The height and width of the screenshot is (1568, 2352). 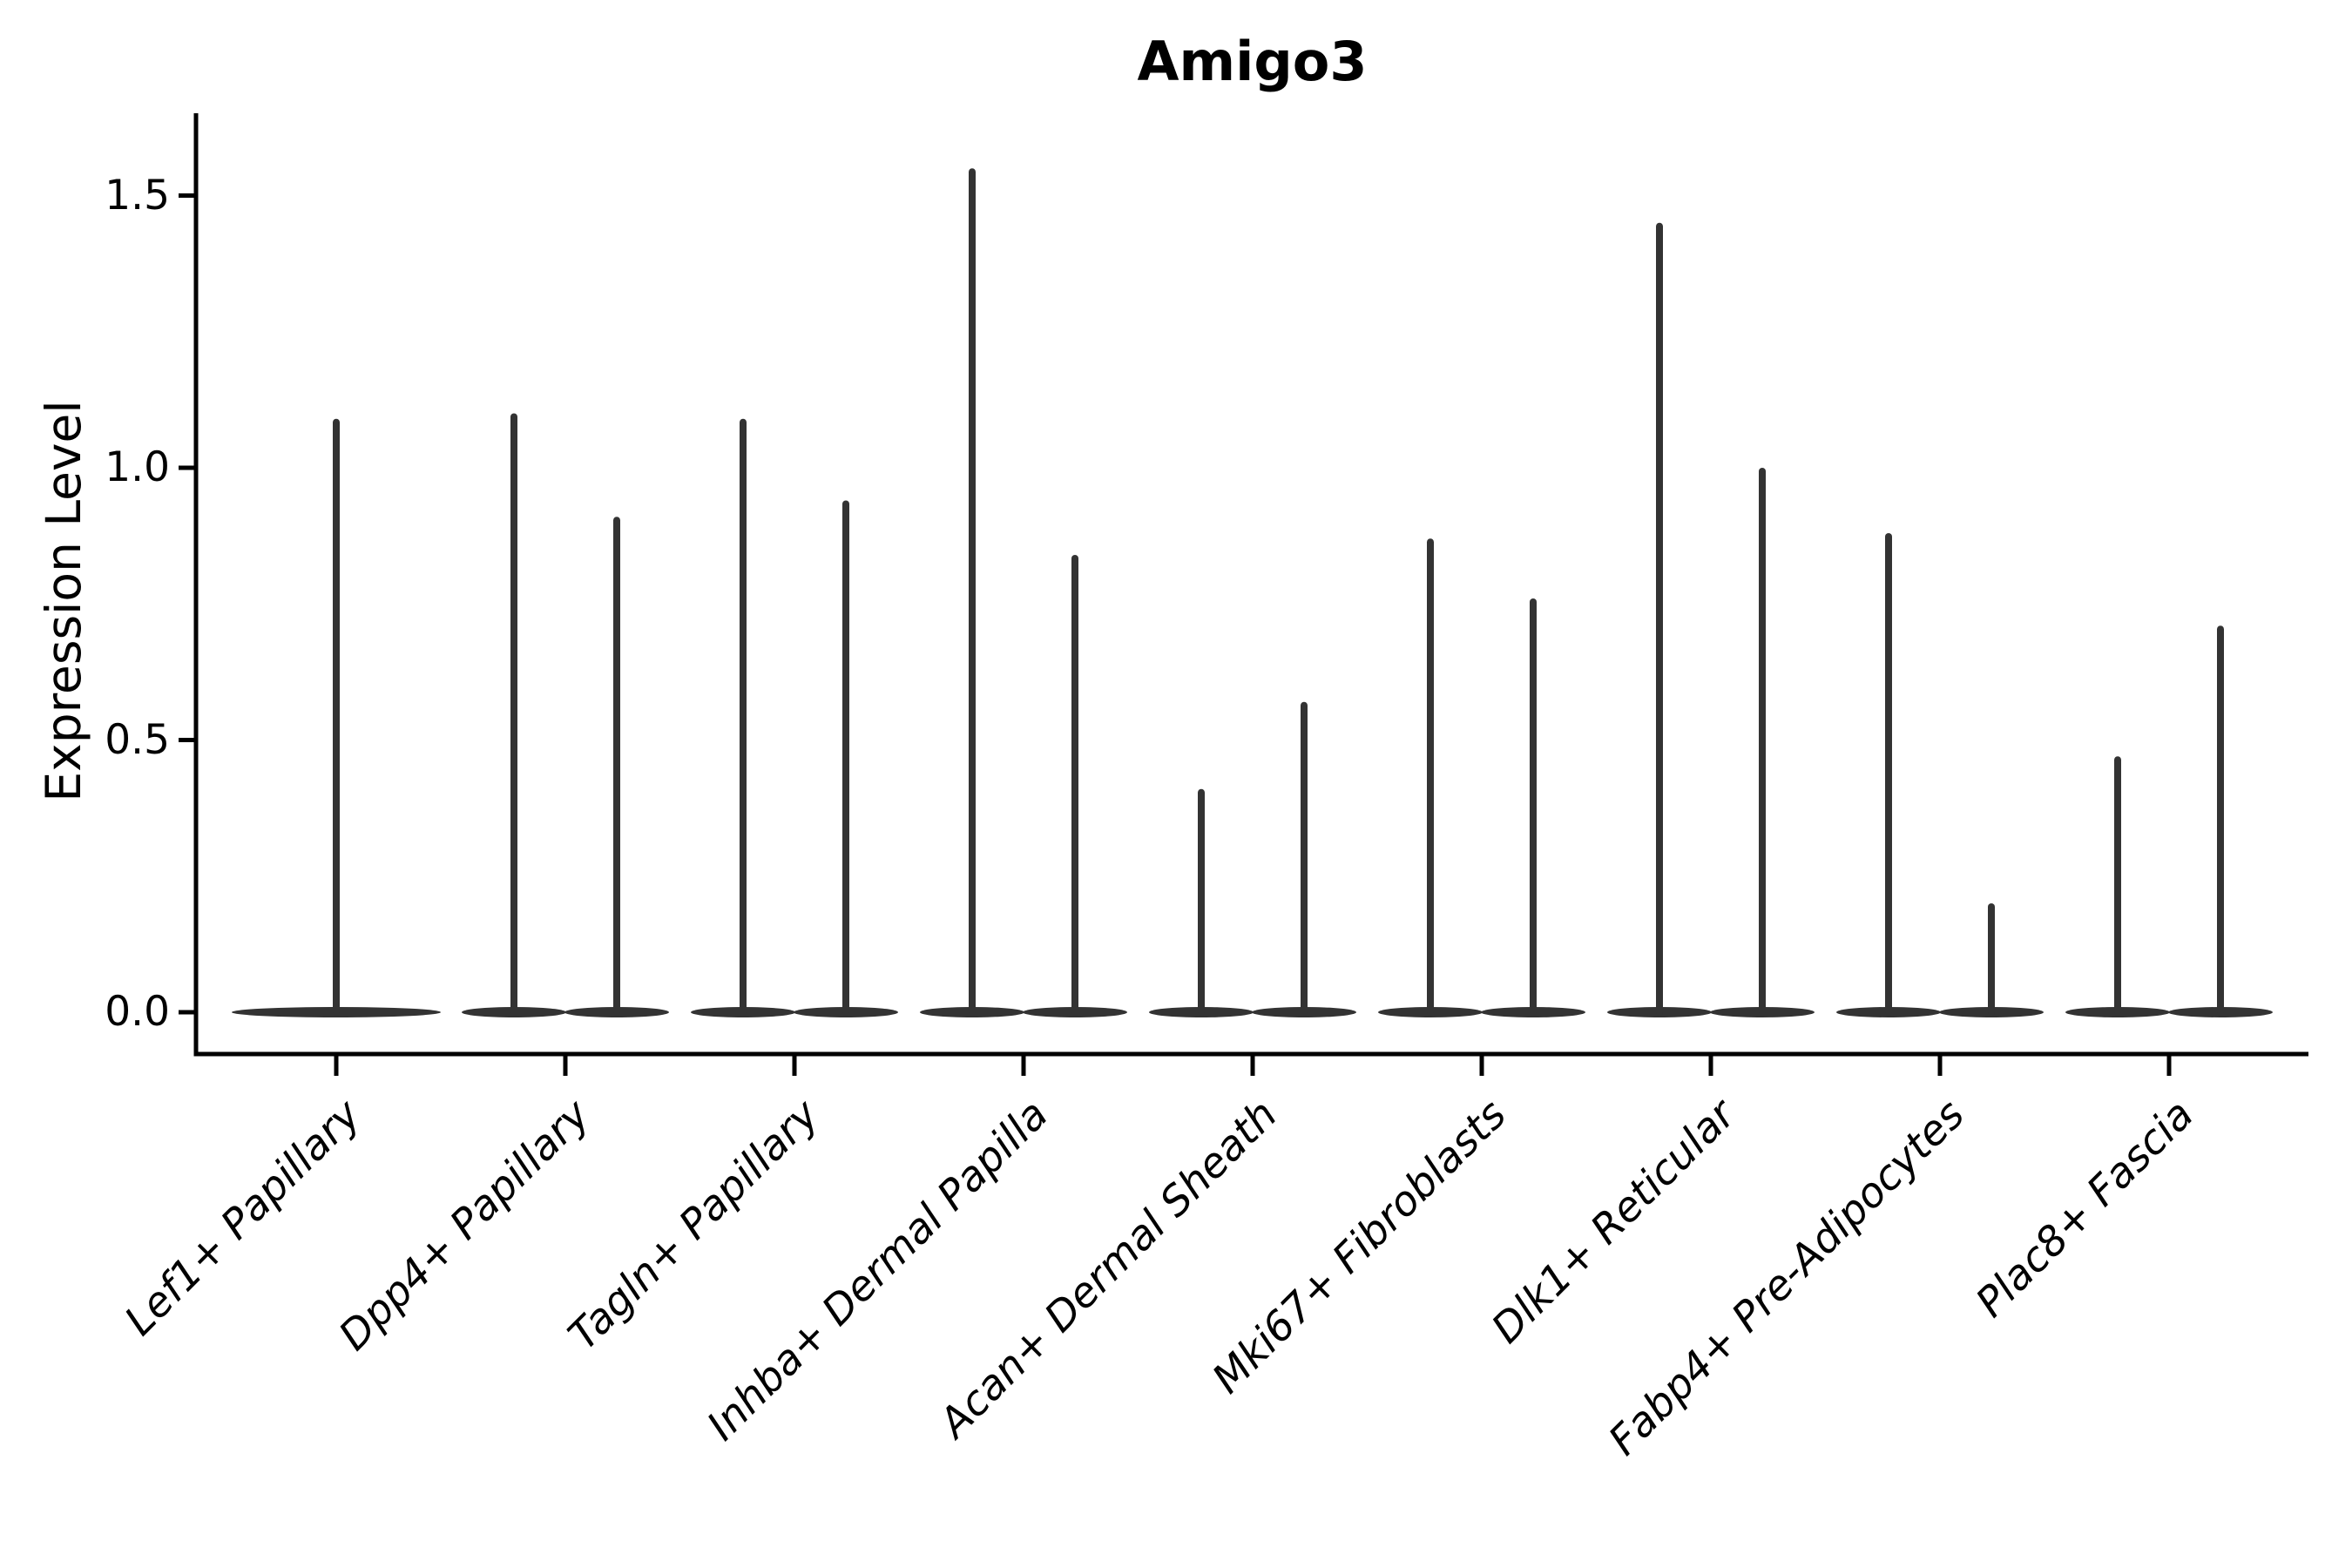 I want to click on chart-title: Amigo3, so click(x=1252, y=61).